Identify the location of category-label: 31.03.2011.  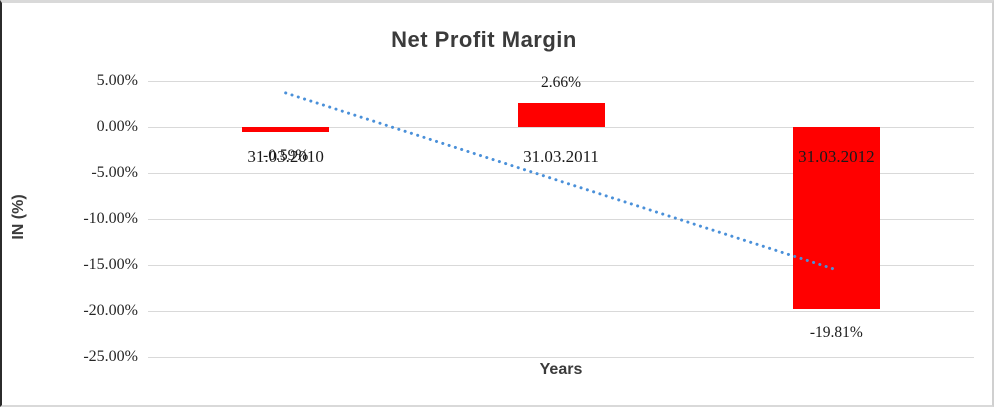
(561, 156).